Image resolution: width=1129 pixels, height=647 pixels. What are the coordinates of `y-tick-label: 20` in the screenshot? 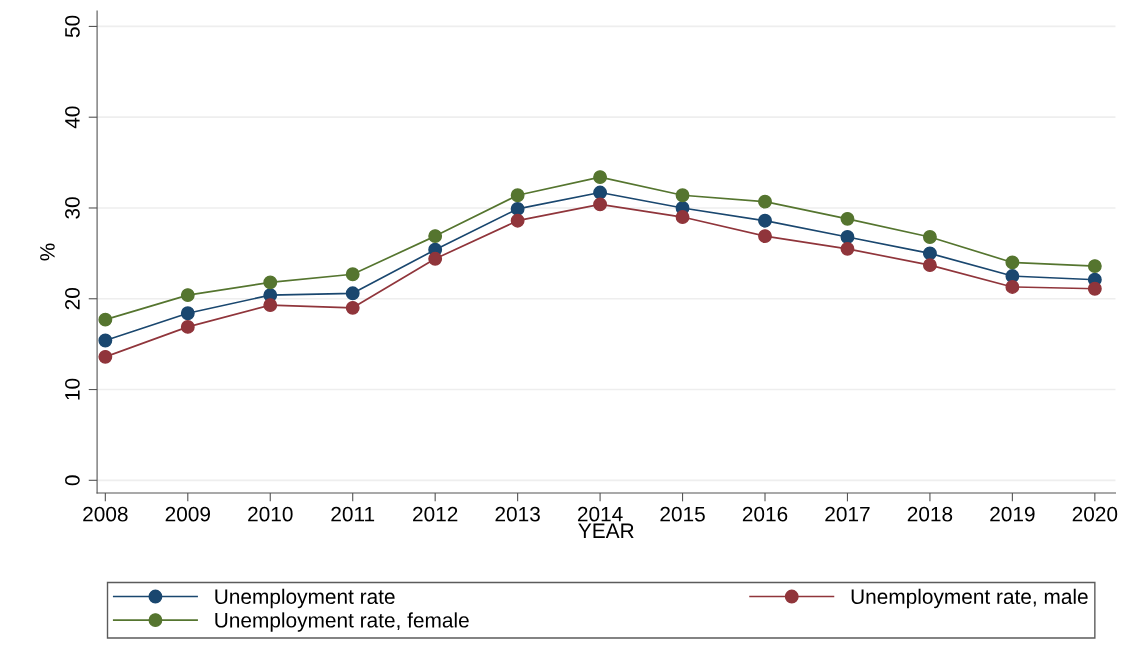 It's located at (72, 298).